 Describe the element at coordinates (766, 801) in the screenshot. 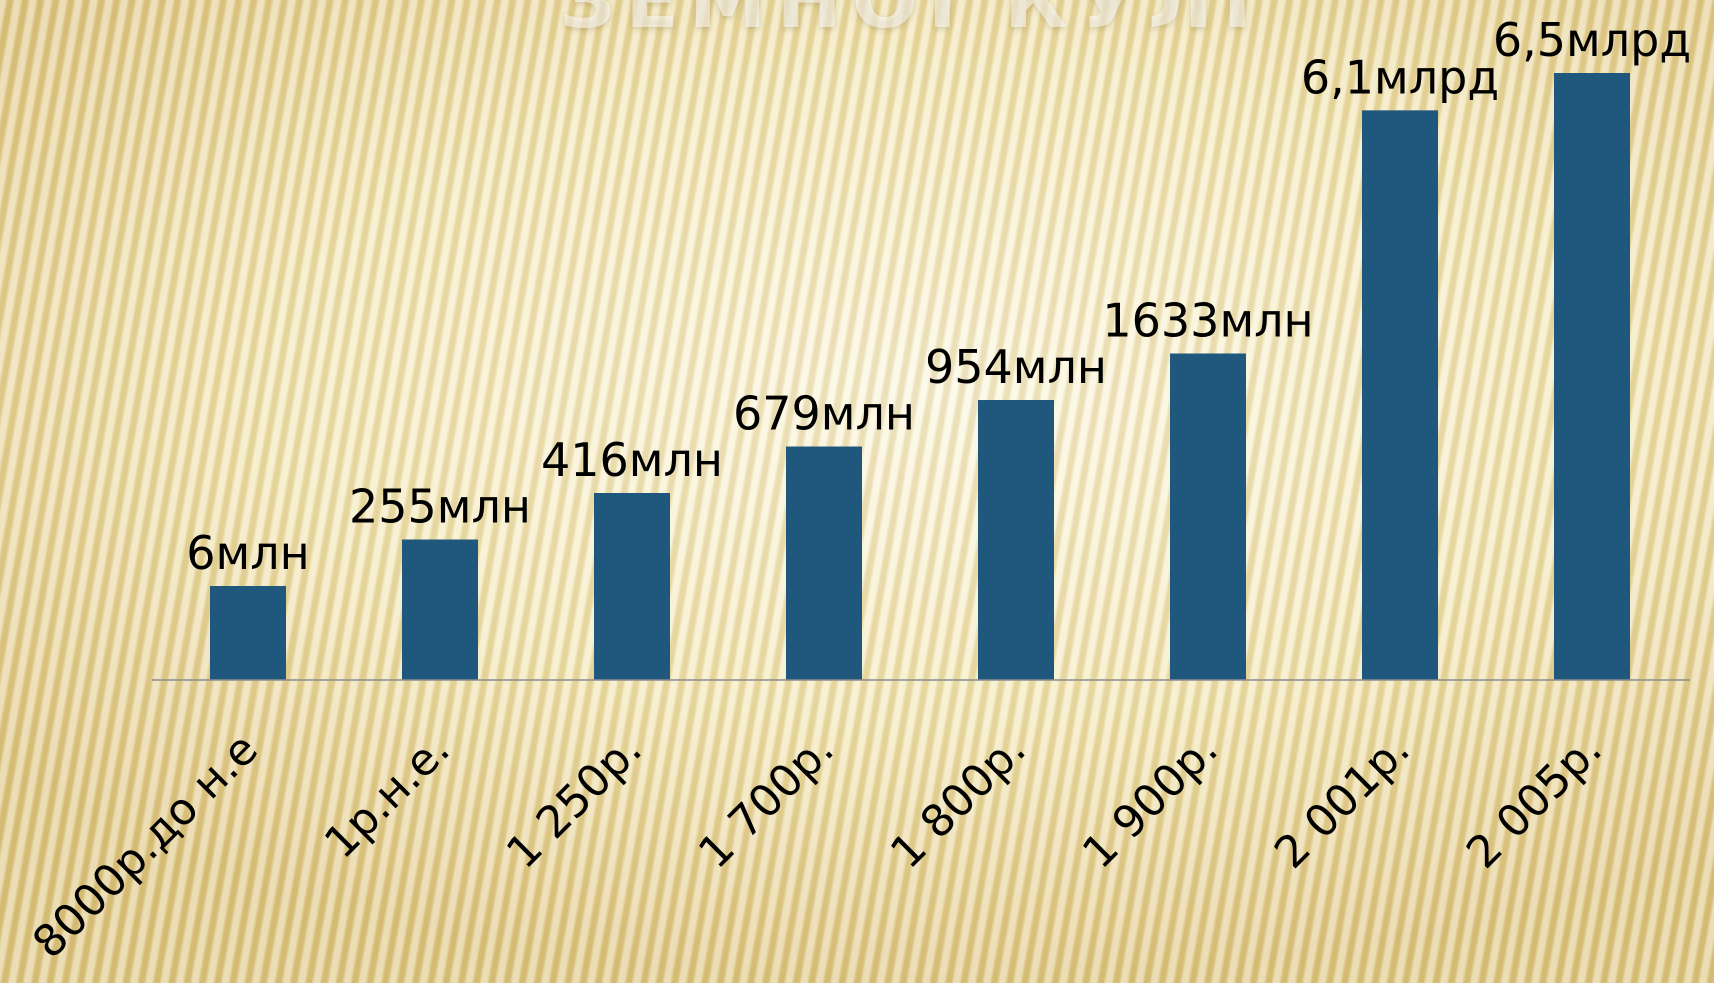

I see `category-label-3: 1 700р.` at that location.